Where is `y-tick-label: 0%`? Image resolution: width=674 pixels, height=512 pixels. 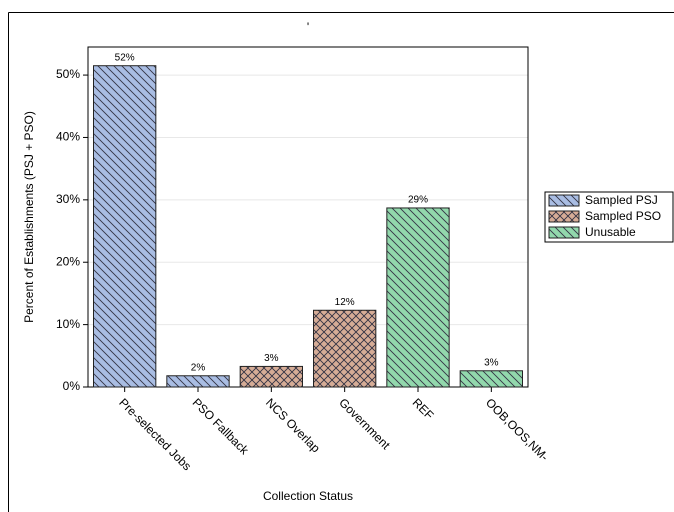
y-tick-label: 0% is located at coordinates (72, 386).